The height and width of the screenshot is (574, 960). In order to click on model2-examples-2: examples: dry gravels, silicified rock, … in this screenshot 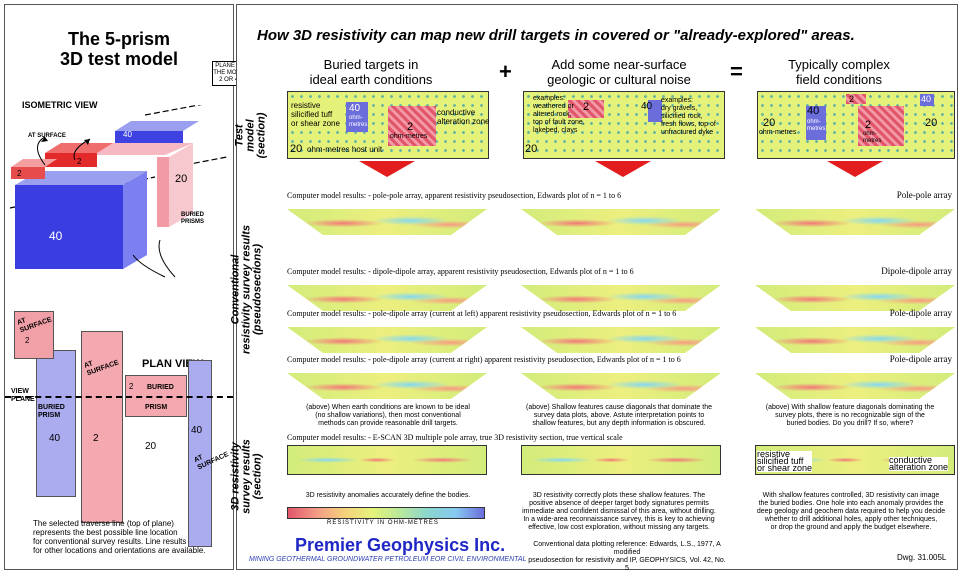, I will do `click(688, 116)`.